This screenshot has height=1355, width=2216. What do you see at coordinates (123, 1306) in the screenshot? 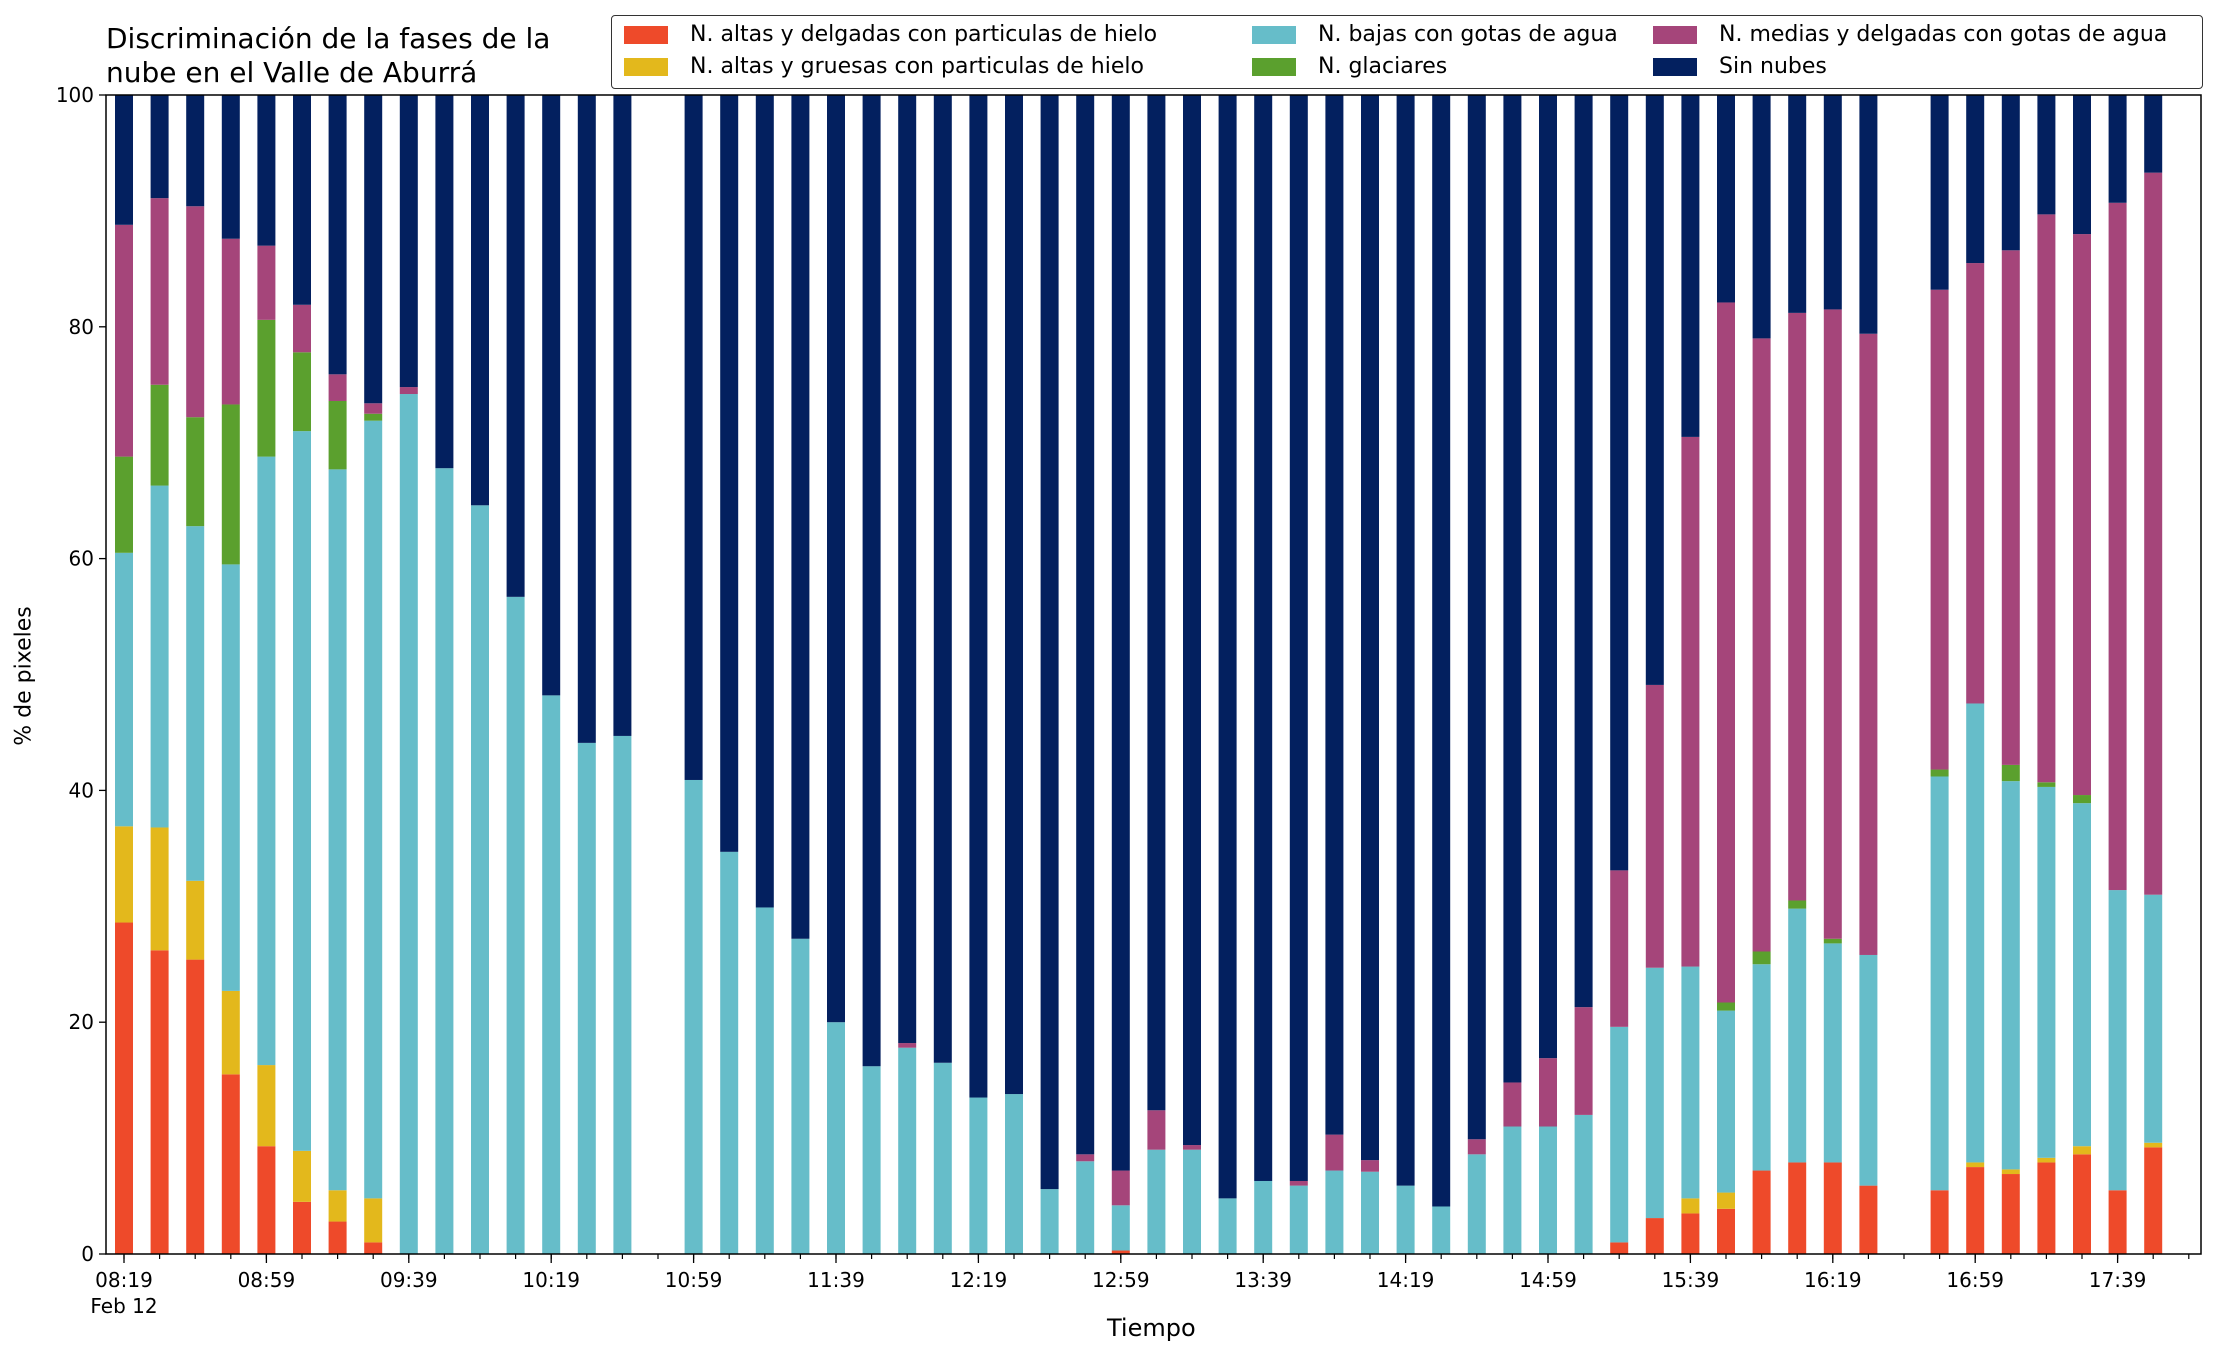
I see `x-tick-sublabel: Feb 12` at bounding box center [123, 1306].